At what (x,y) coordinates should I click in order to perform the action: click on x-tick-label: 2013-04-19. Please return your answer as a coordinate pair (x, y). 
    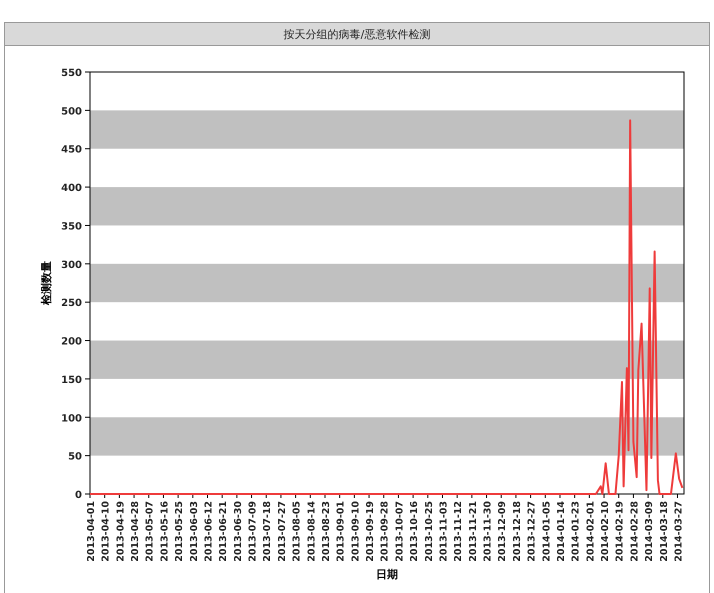
    Looking at the image, I should click on (120, 531).